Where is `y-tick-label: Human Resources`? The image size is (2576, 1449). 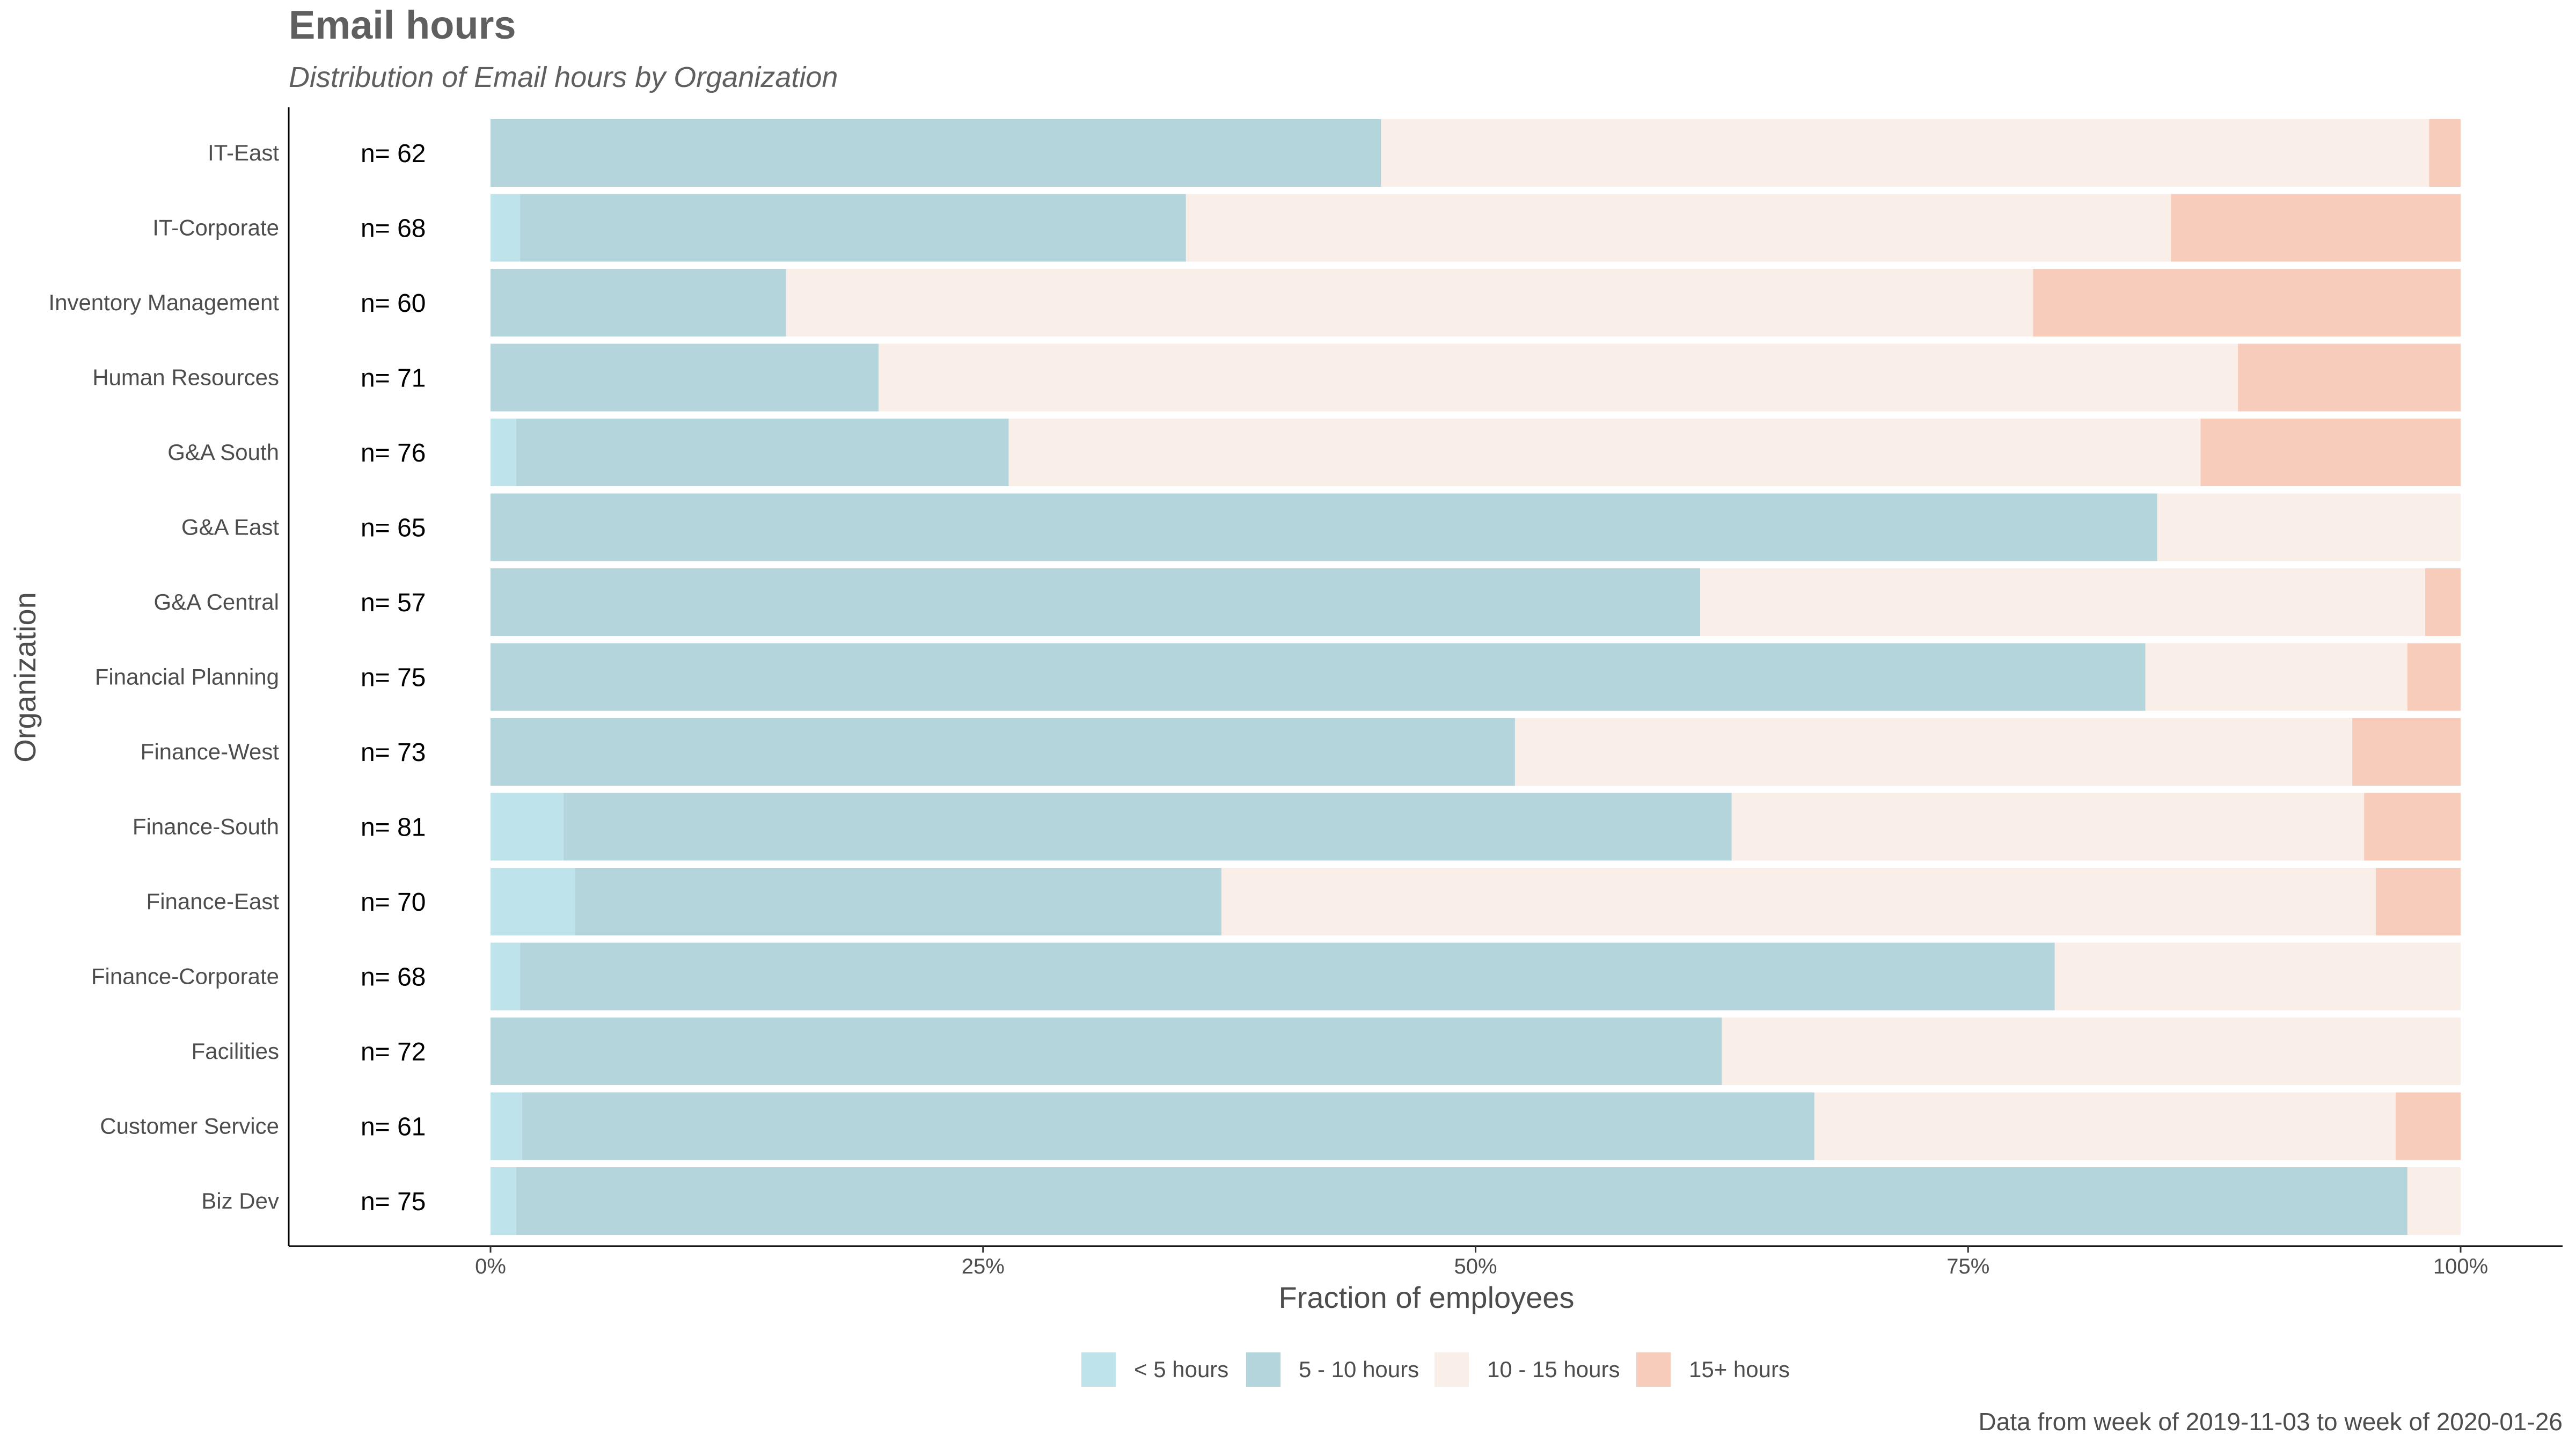 y-tick-label: Human Resources is located at coordinates (185, 377).